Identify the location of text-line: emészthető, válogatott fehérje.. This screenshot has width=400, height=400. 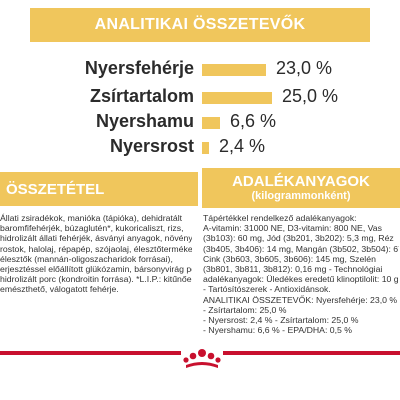
(59, 289).